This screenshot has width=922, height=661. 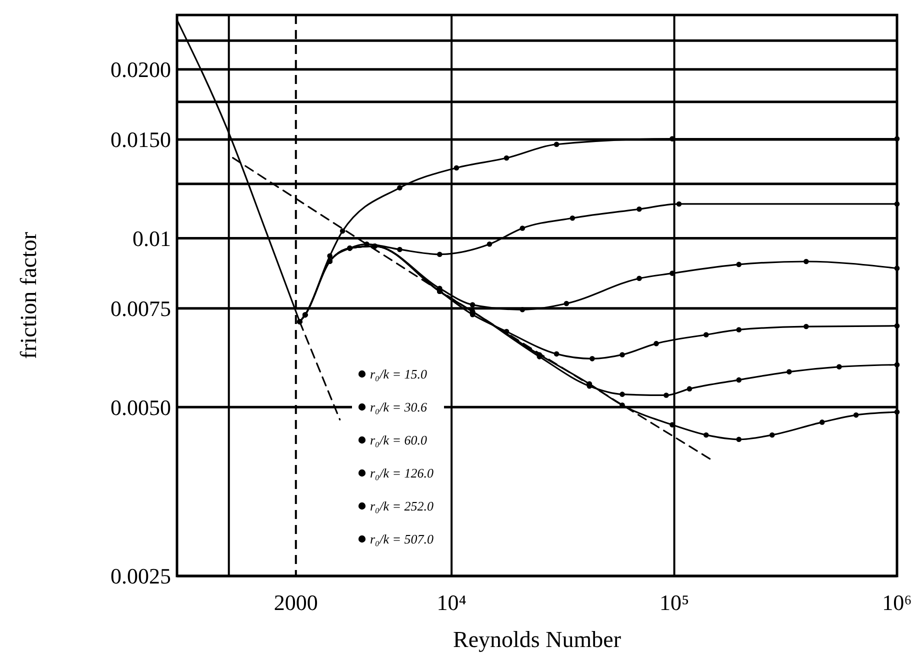 I want to click on y-tick-label: 0.0025, so click(x=140, y=576).